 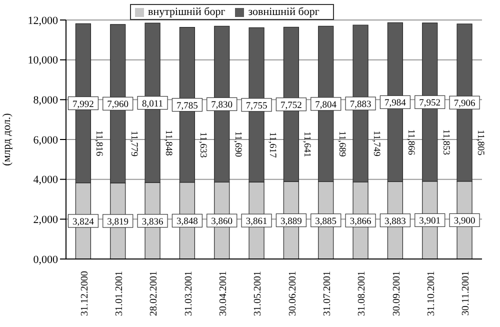 What do you see at coordinates (203, 145) in the screenshot?
I see `total-label: 11,633` at bounding box center [203, 145].